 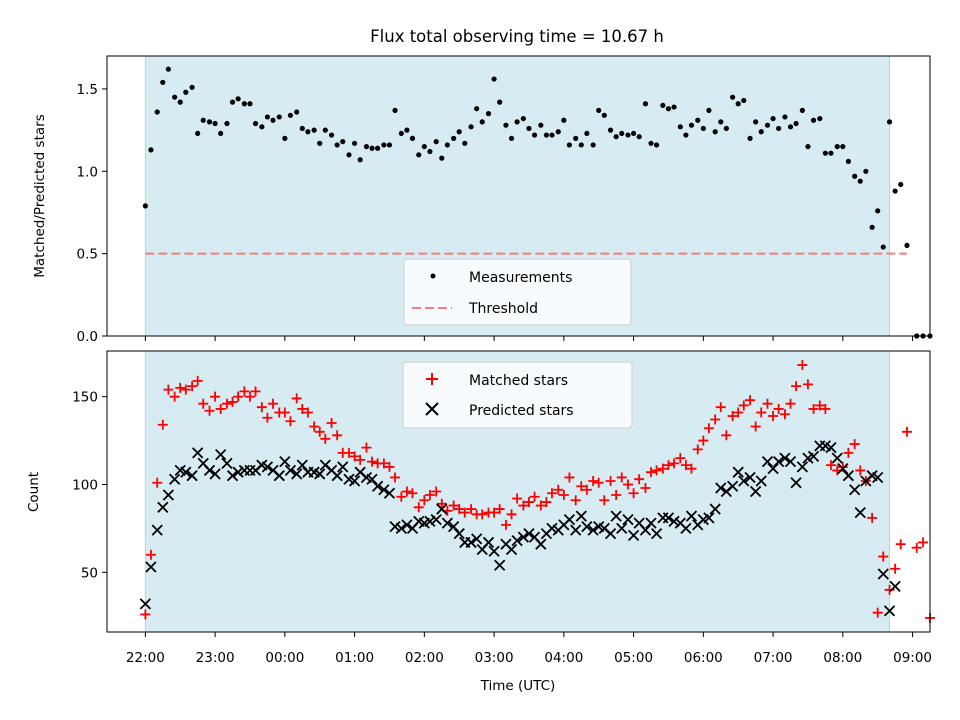 What do you see at coordinates (85, 398) in the screenshot?
I see `y-tick-label: 150` at bounding box center [85, 398].